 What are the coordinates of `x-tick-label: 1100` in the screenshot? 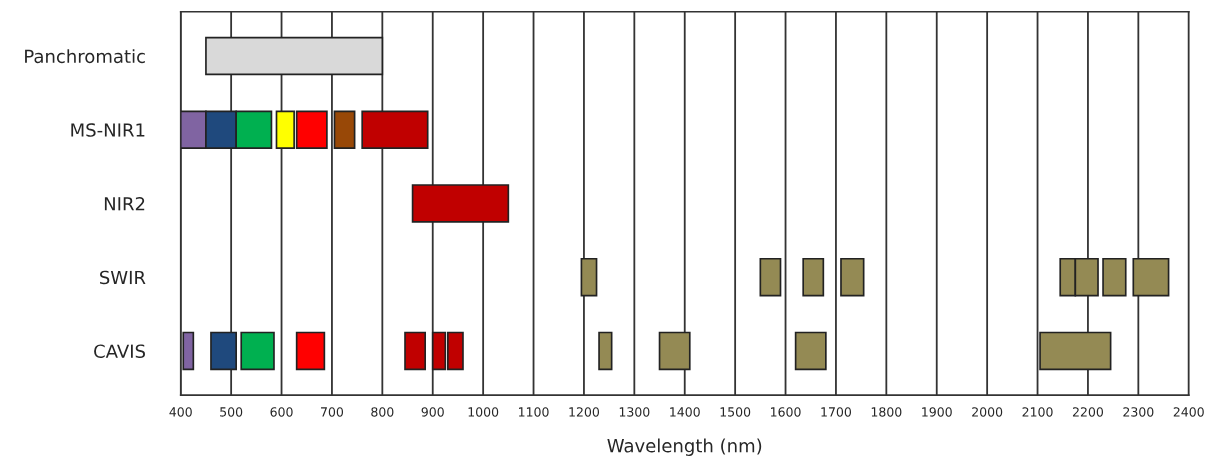 It's located at (534, 412).